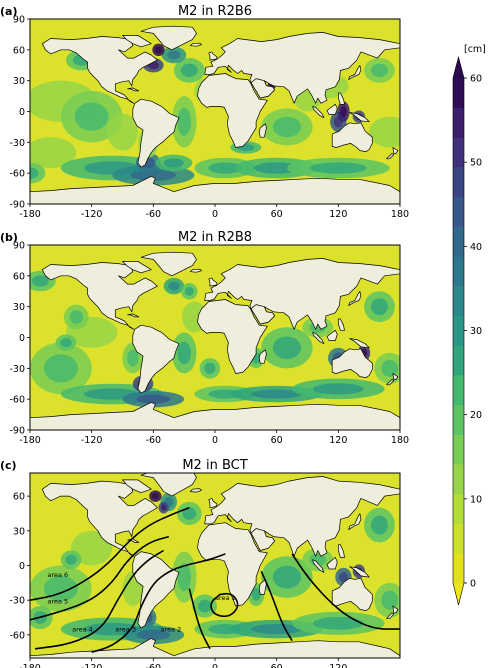 The image size is (500, 668). I want to click on land-greenland, so click(168, 485).